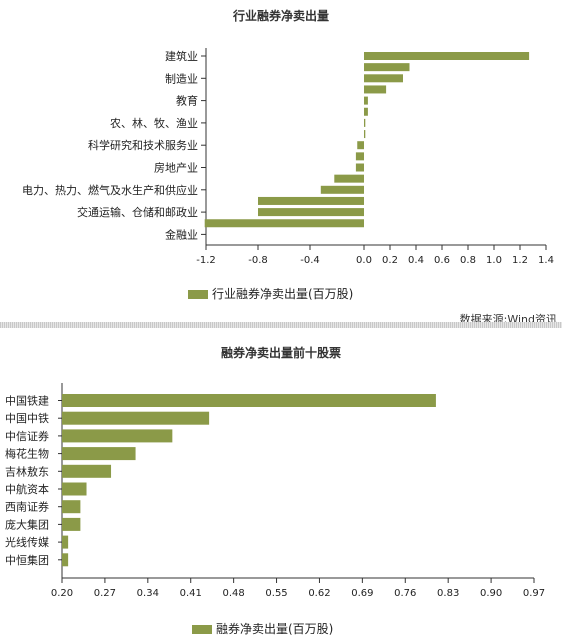 Image resolution: width=562 pixels, height=638 pixels. I want to click on top-ten-category-label: 中航资本, so click(27, 489).